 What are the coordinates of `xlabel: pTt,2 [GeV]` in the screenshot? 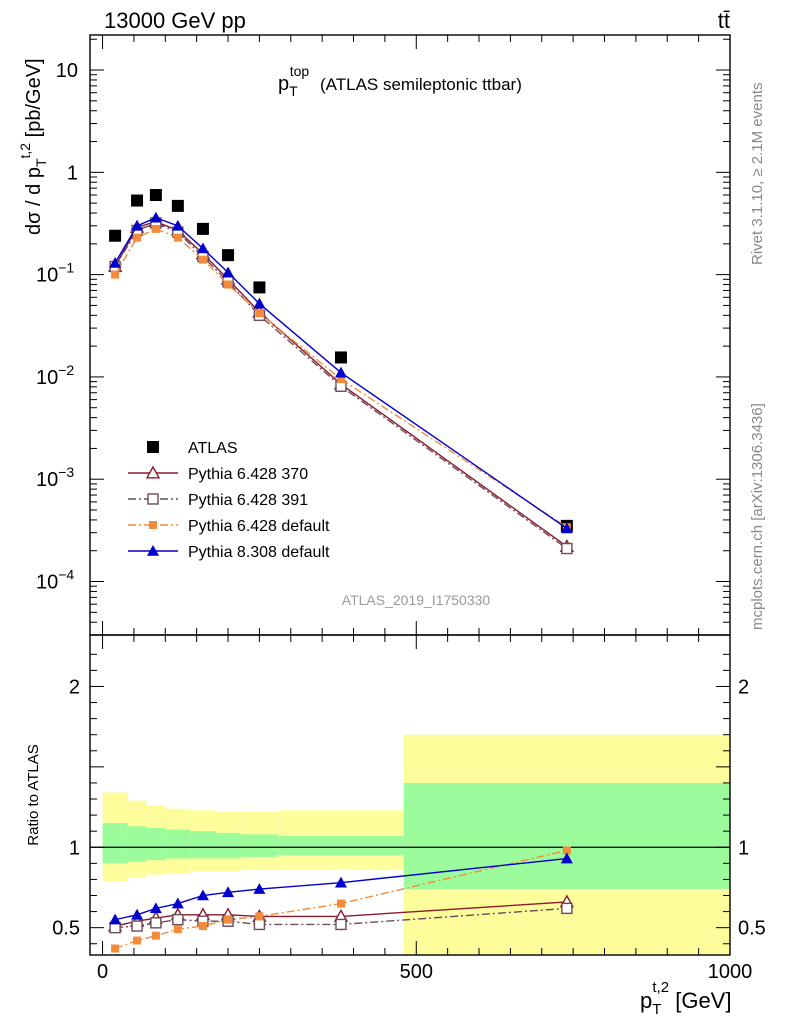 It's located at (685, 998).